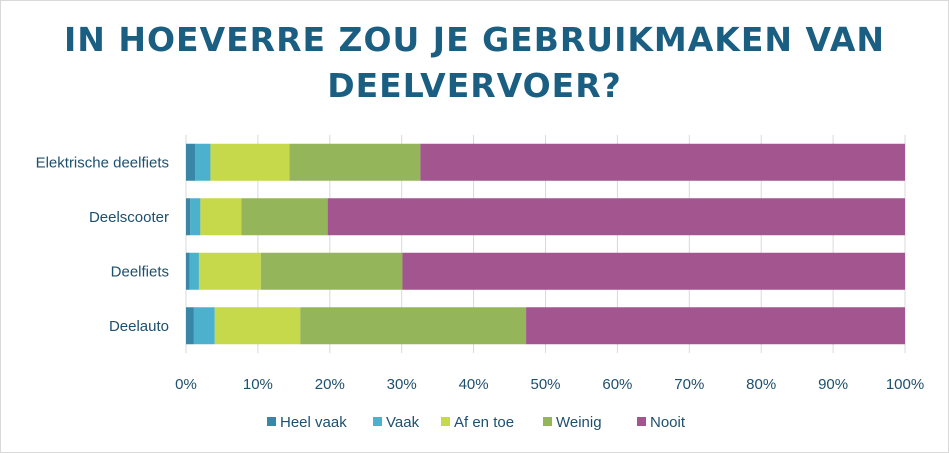  I want to click on legend-label: Heel vaak, so click(313, 422).